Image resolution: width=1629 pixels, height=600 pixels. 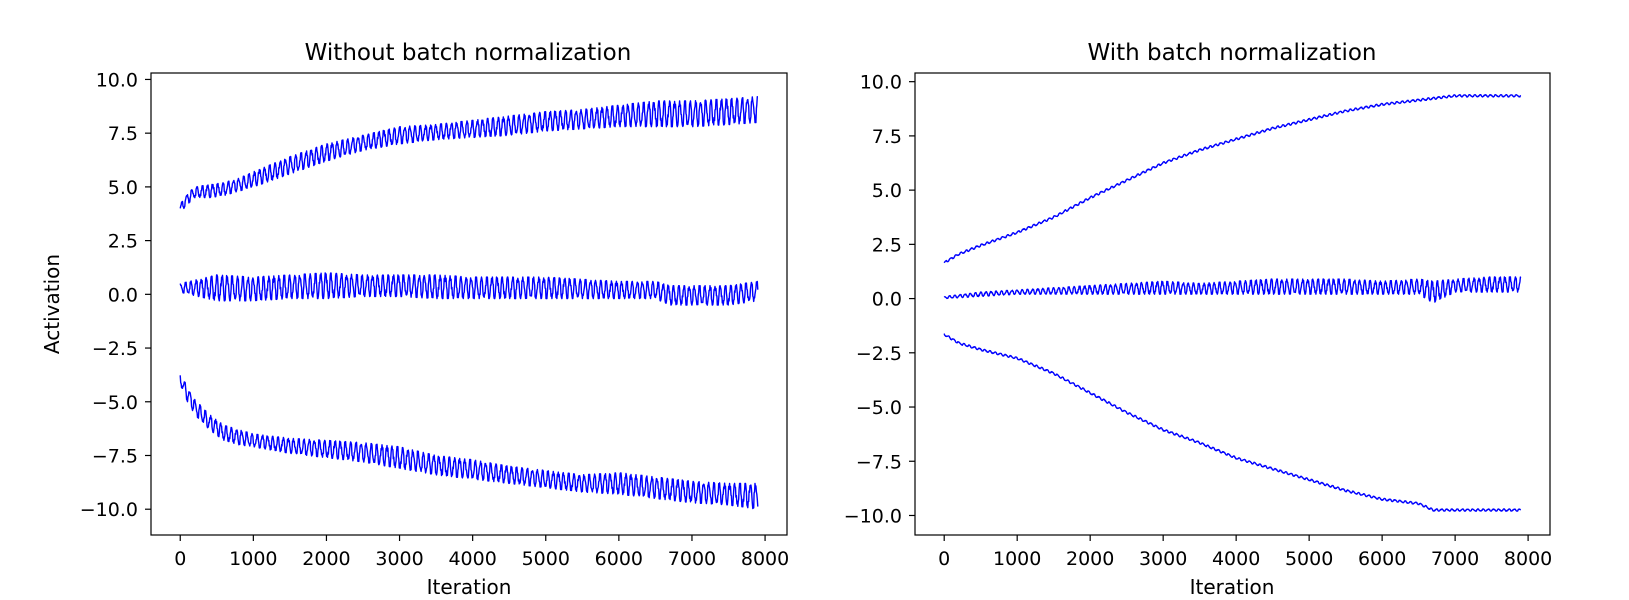 I want to click on chart-title: Without batch normalization, so click(x=468, y=53).